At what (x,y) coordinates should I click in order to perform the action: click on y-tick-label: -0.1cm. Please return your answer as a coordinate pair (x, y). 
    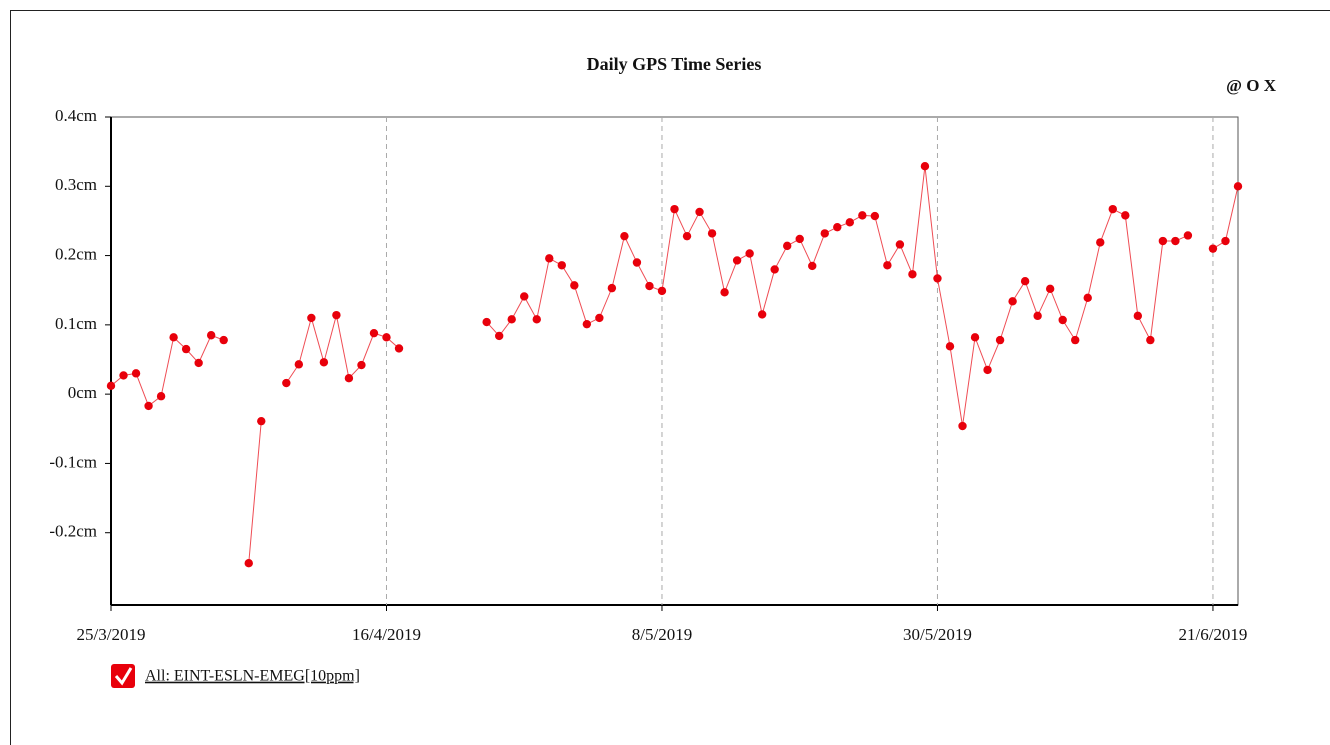
    Looking at the image, I should click on (73, 461).